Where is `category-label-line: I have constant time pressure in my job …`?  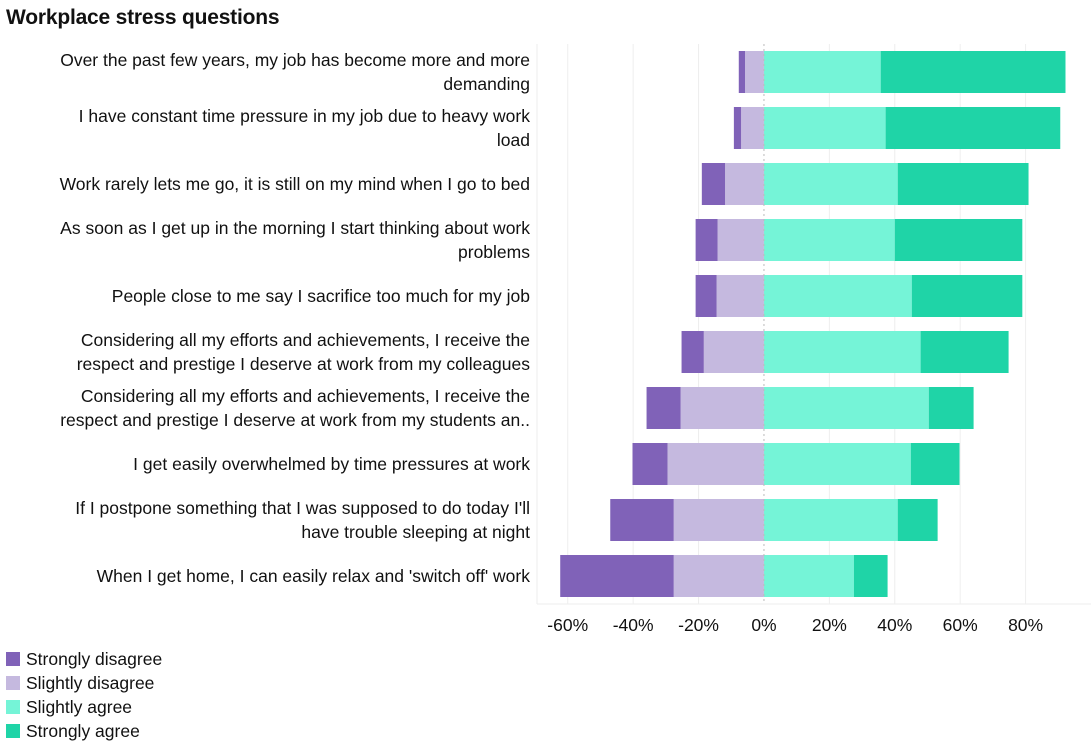 category-label-line: I have constant time pressure in my job … is located at coordinates (304, 116).